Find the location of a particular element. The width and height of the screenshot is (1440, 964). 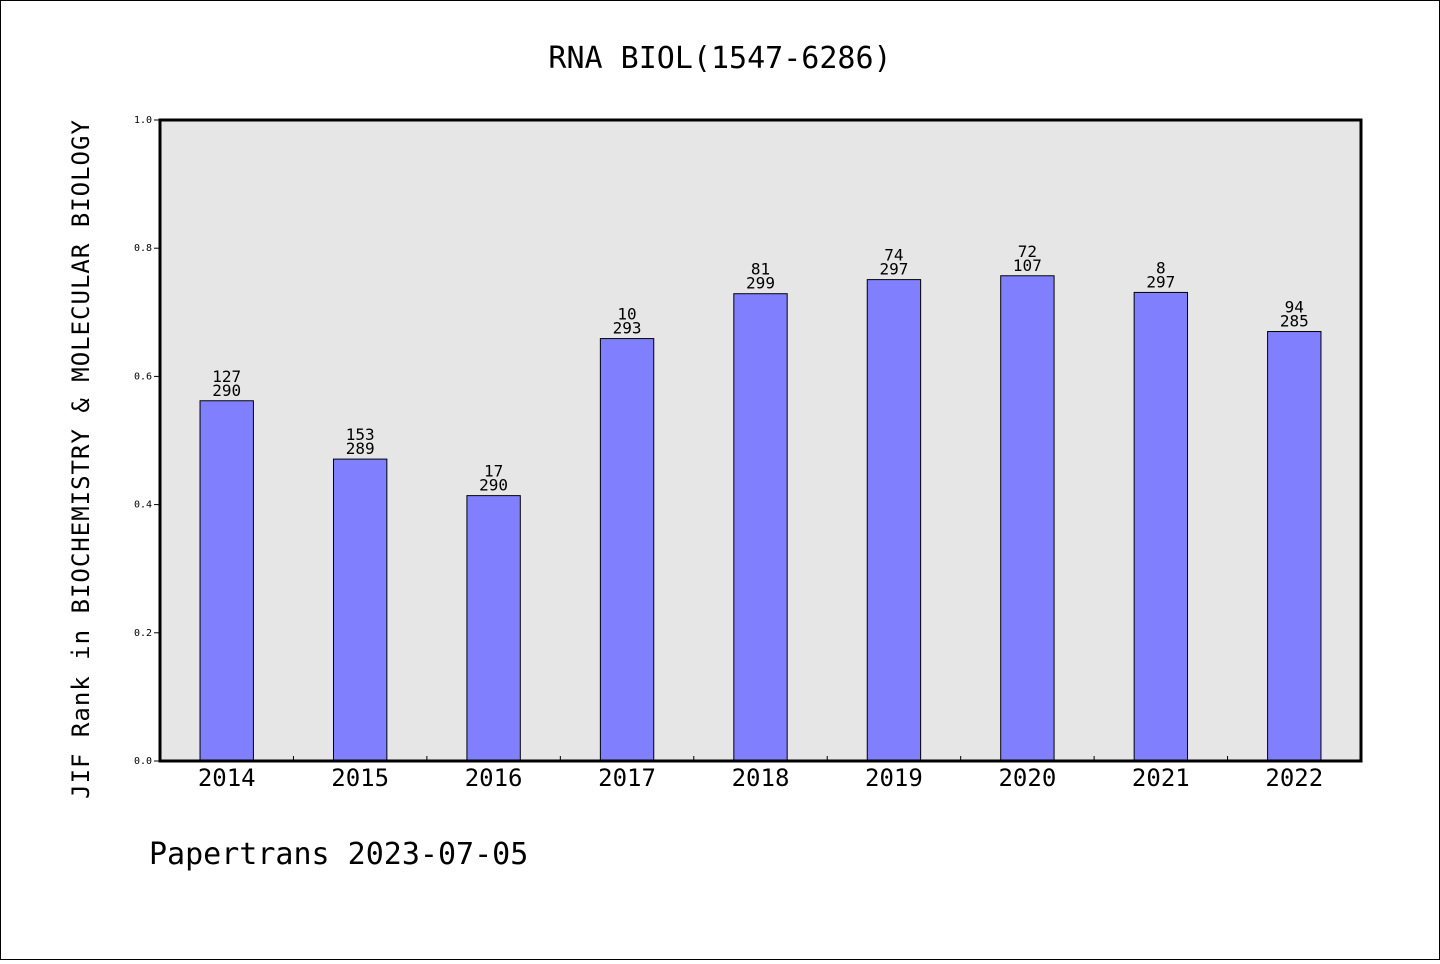

x-tick-label: 2014 is located at coordinates (227, 778).